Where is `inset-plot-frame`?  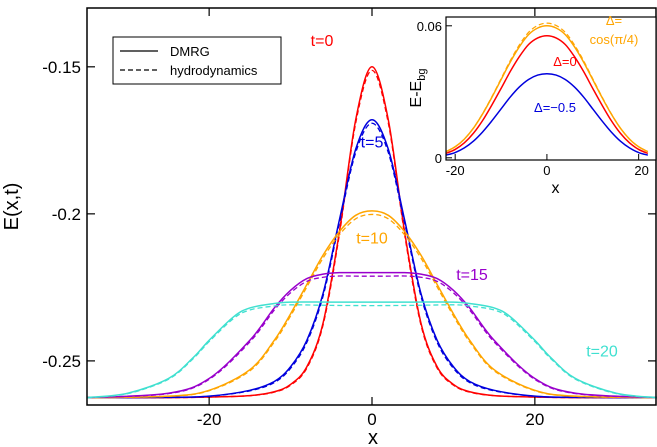 inset-plot-frame is located at coordinates (551, 88).